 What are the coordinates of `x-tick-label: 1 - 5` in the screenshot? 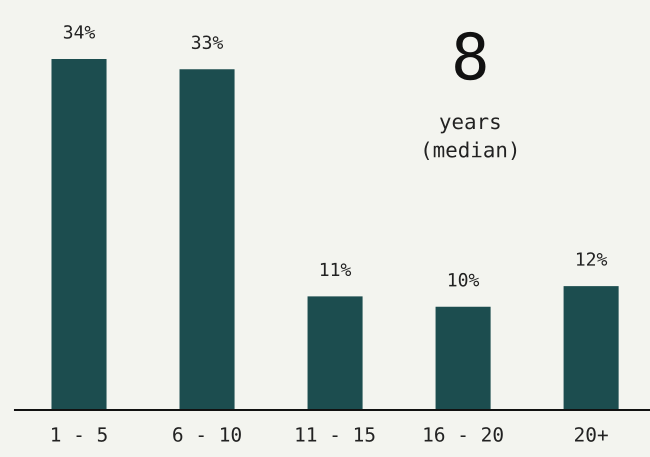 It's located at (79, 434).